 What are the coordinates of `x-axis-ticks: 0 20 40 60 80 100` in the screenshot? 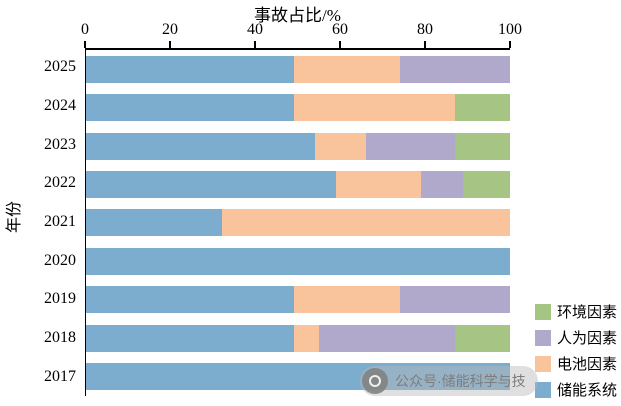 It's located at (301, 24).